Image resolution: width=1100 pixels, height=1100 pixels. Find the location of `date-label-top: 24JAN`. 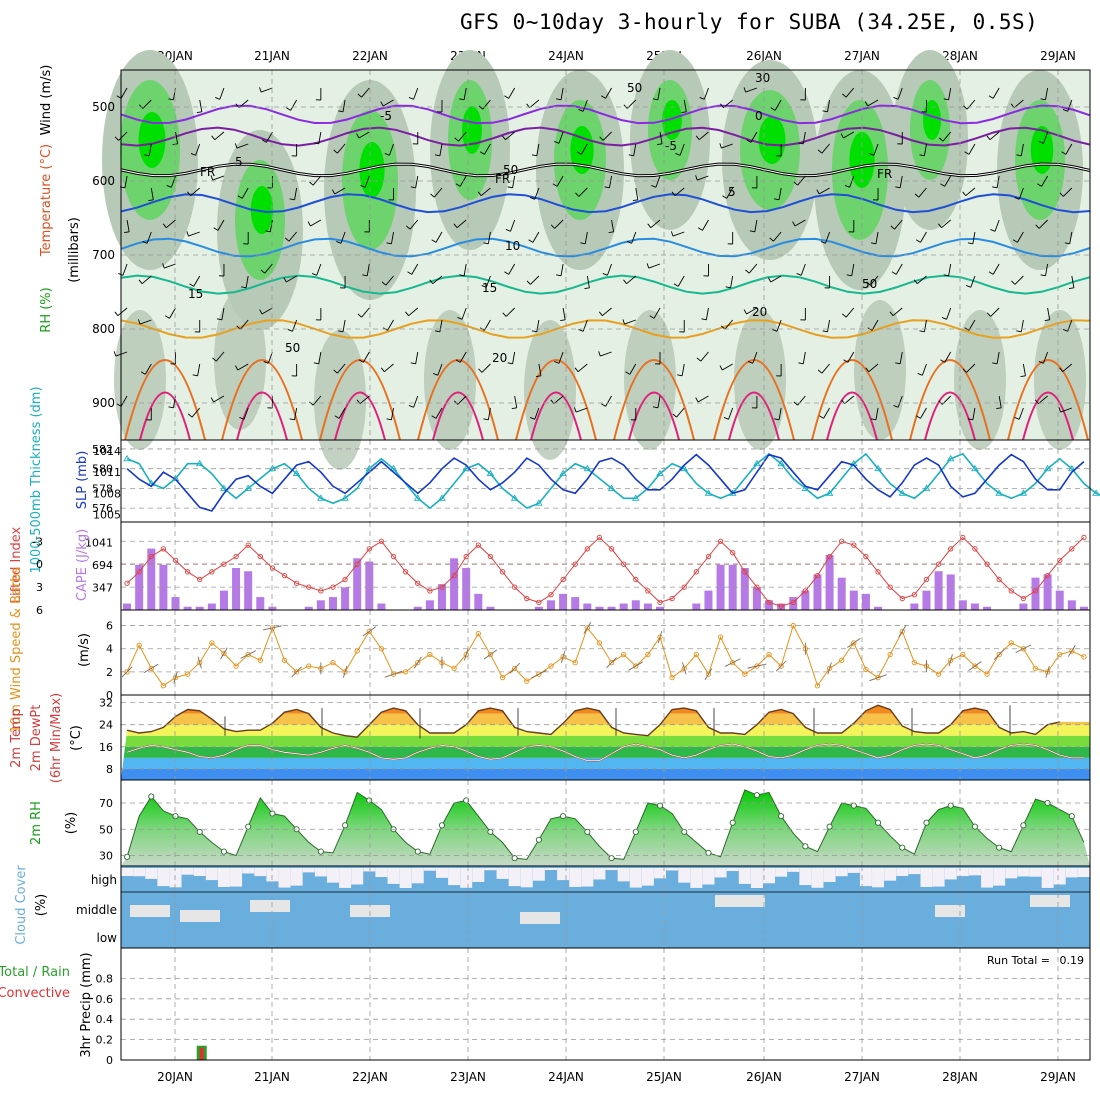

date-label-top: 24JAN is located at coordinates (566, 56).